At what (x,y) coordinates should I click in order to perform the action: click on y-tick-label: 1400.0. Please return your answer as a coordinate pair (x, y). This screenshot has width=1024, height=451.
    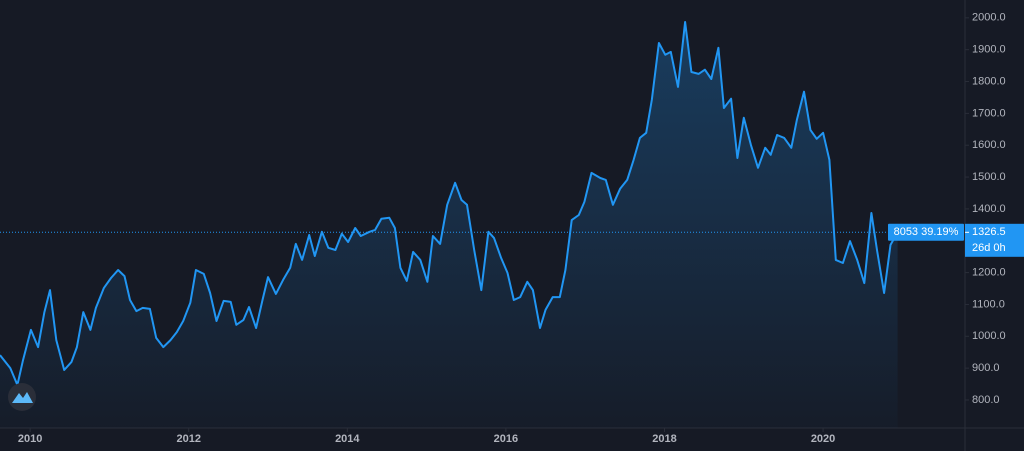
    Looking at the image, I should click on (989, 209).